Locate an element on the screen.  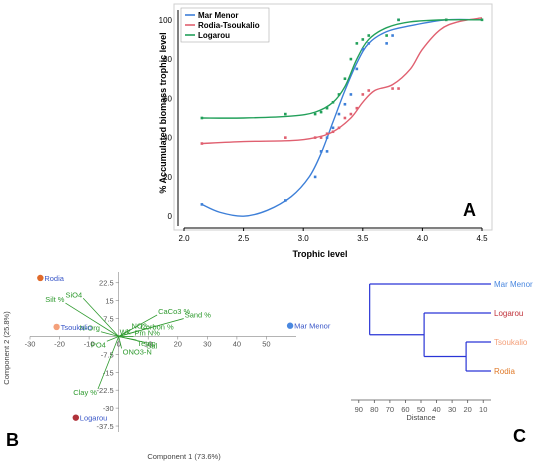
panel-a-x-tick-label: 3.5 is located at coordinates (363, 238).